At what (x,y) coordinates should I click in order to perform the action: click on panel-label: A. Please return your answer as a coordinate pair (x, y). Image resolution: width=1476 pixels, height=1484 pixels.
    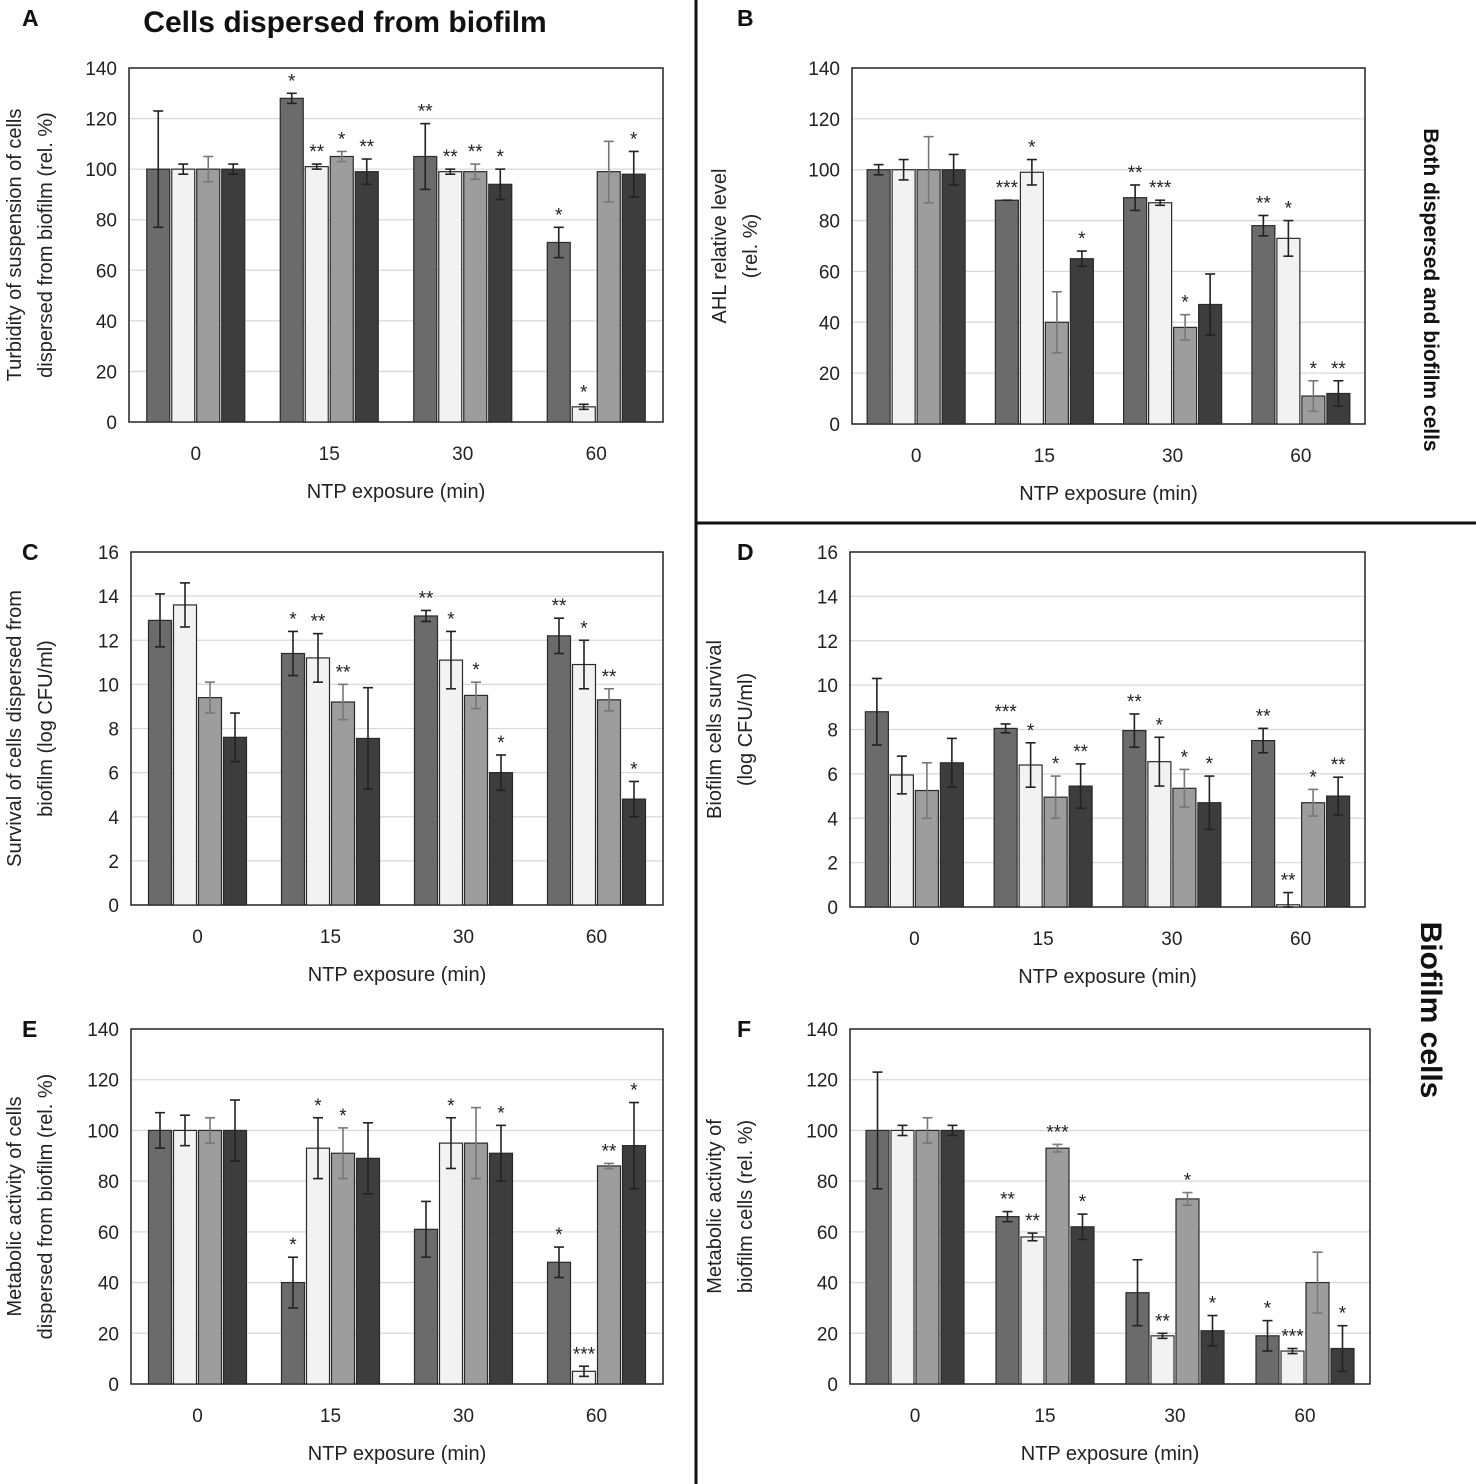
    Looking at the image, I should click on (30, 18).